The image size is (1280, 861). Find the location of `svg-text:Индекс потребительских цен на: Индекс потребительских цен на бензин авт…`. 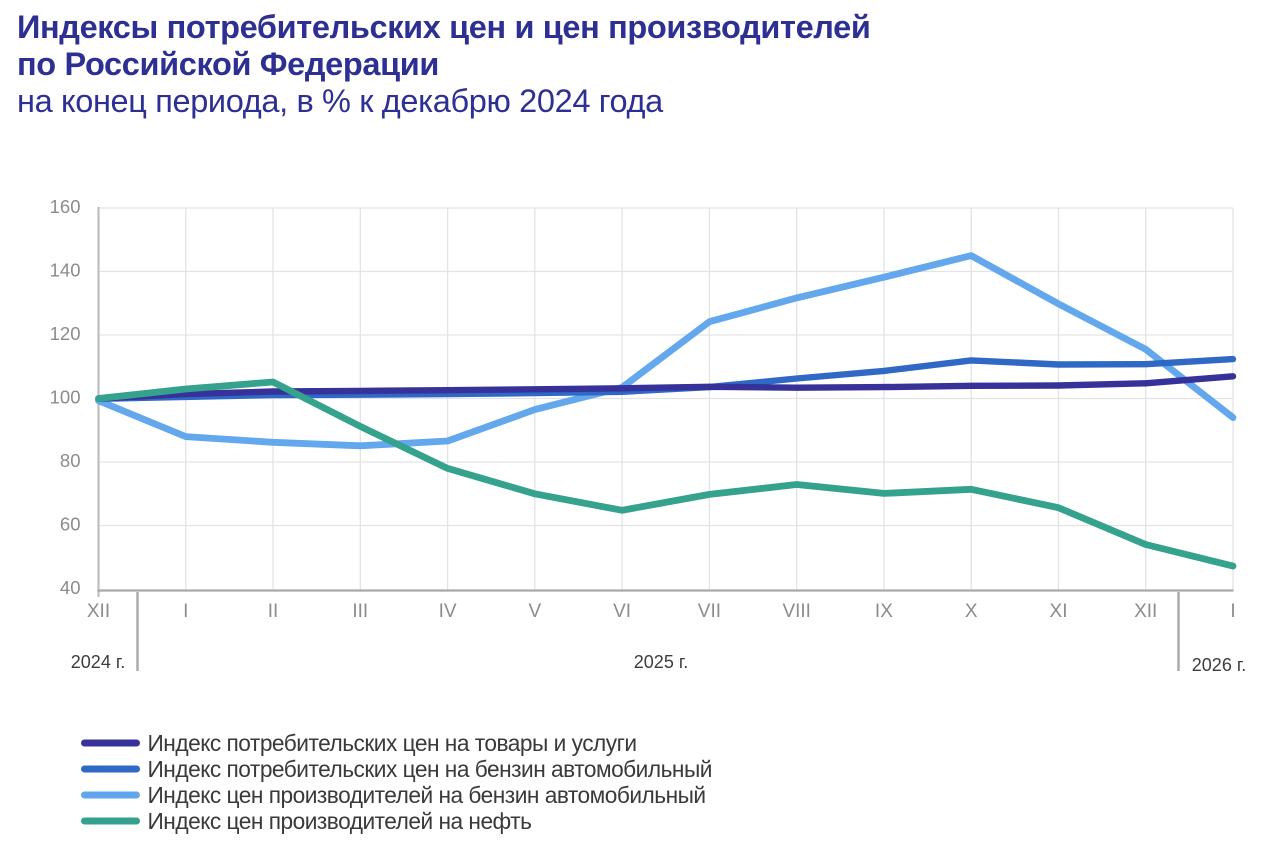

svg-text:Индекс потребительских цен на: Индекс потребительских цен на бензин авт… is located at coordinates (430, 769).